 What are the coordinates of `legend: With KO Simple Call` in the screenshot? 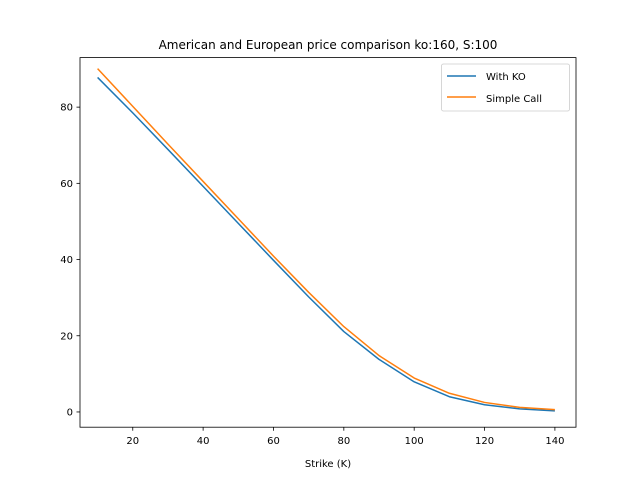 It's located at (505, 87).